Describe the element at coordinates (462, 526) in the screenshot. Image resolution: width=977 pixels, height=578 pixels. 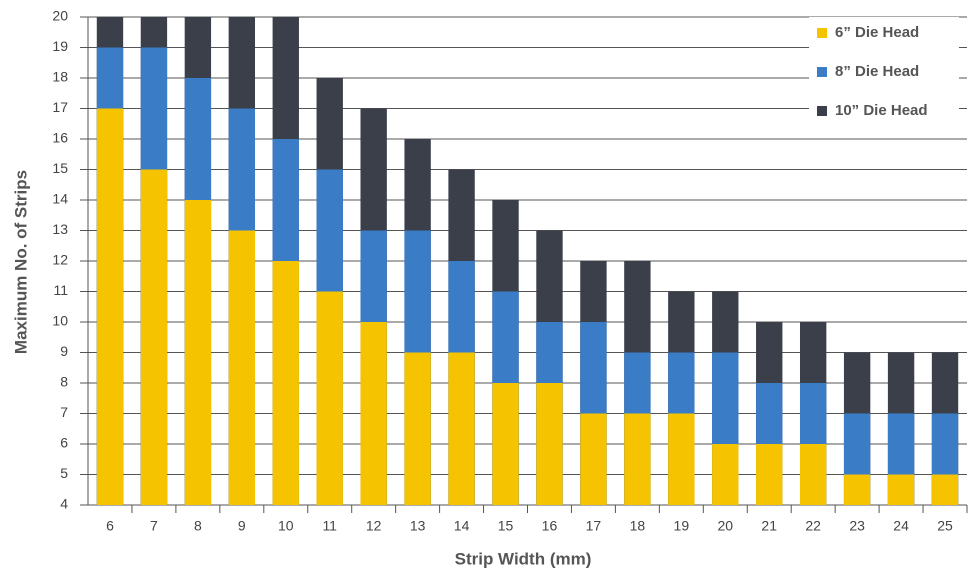
I see `x-tick-label: 14` at that location.